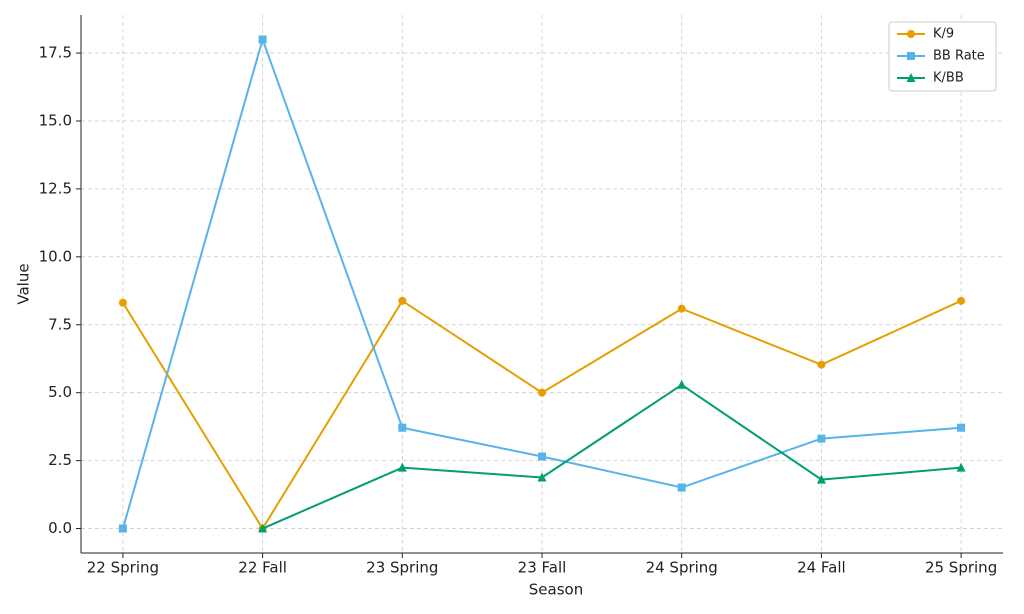 Image resolution: width=1024 pixels, height=614 pixels. Describe the element at coordinates (123, 568) in the screenshot. I see `x-tick-label: 22 Spring` at that location.